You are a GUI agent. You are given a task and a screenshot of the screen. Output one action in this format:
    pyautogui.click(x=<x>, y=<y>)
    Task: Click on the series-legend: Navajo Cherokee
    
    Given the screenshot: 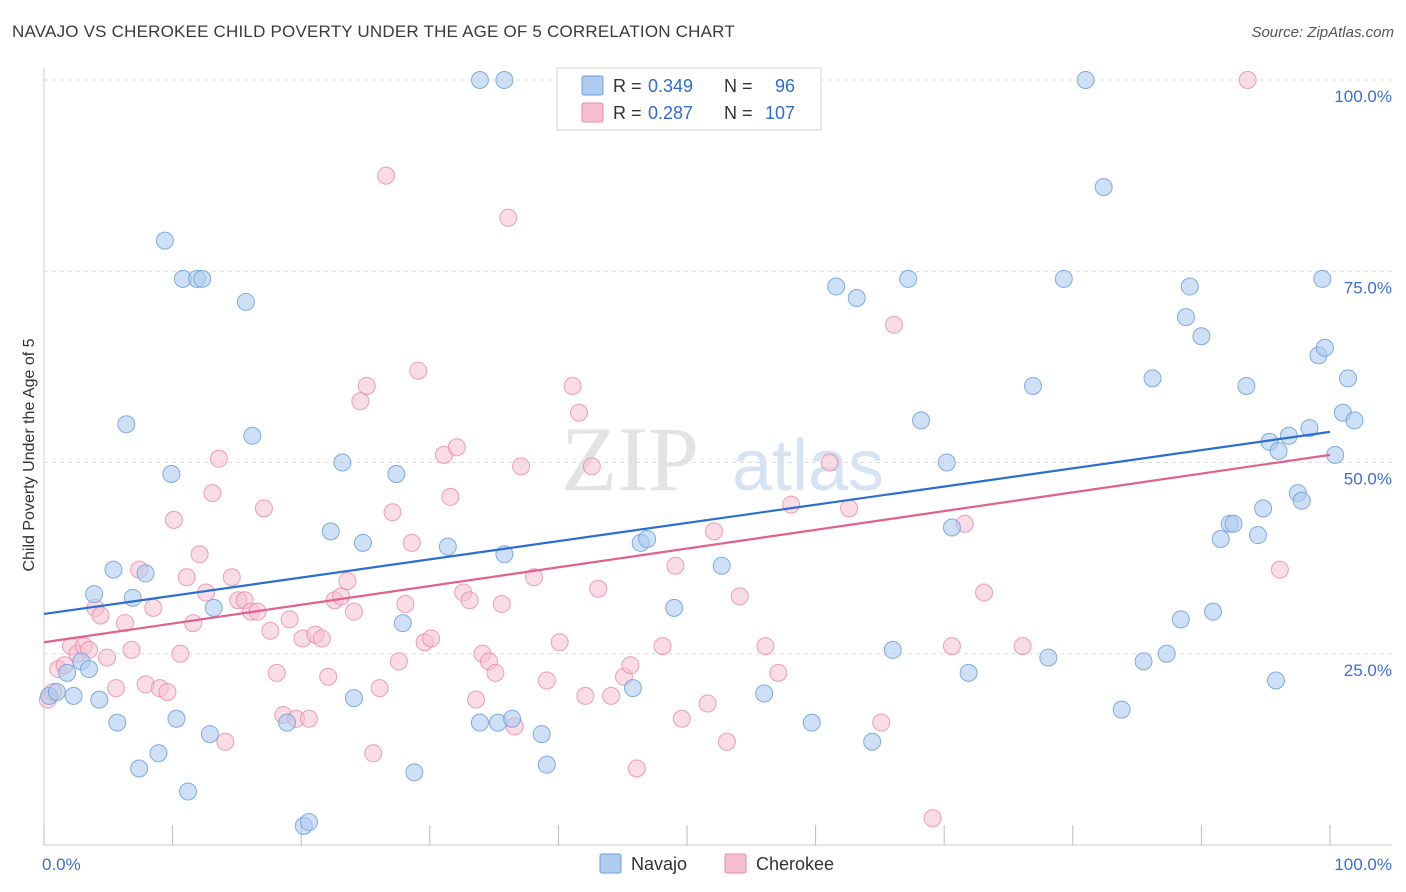 What is the action you would take?
    pyautogui.click(x=716, y=863)
    